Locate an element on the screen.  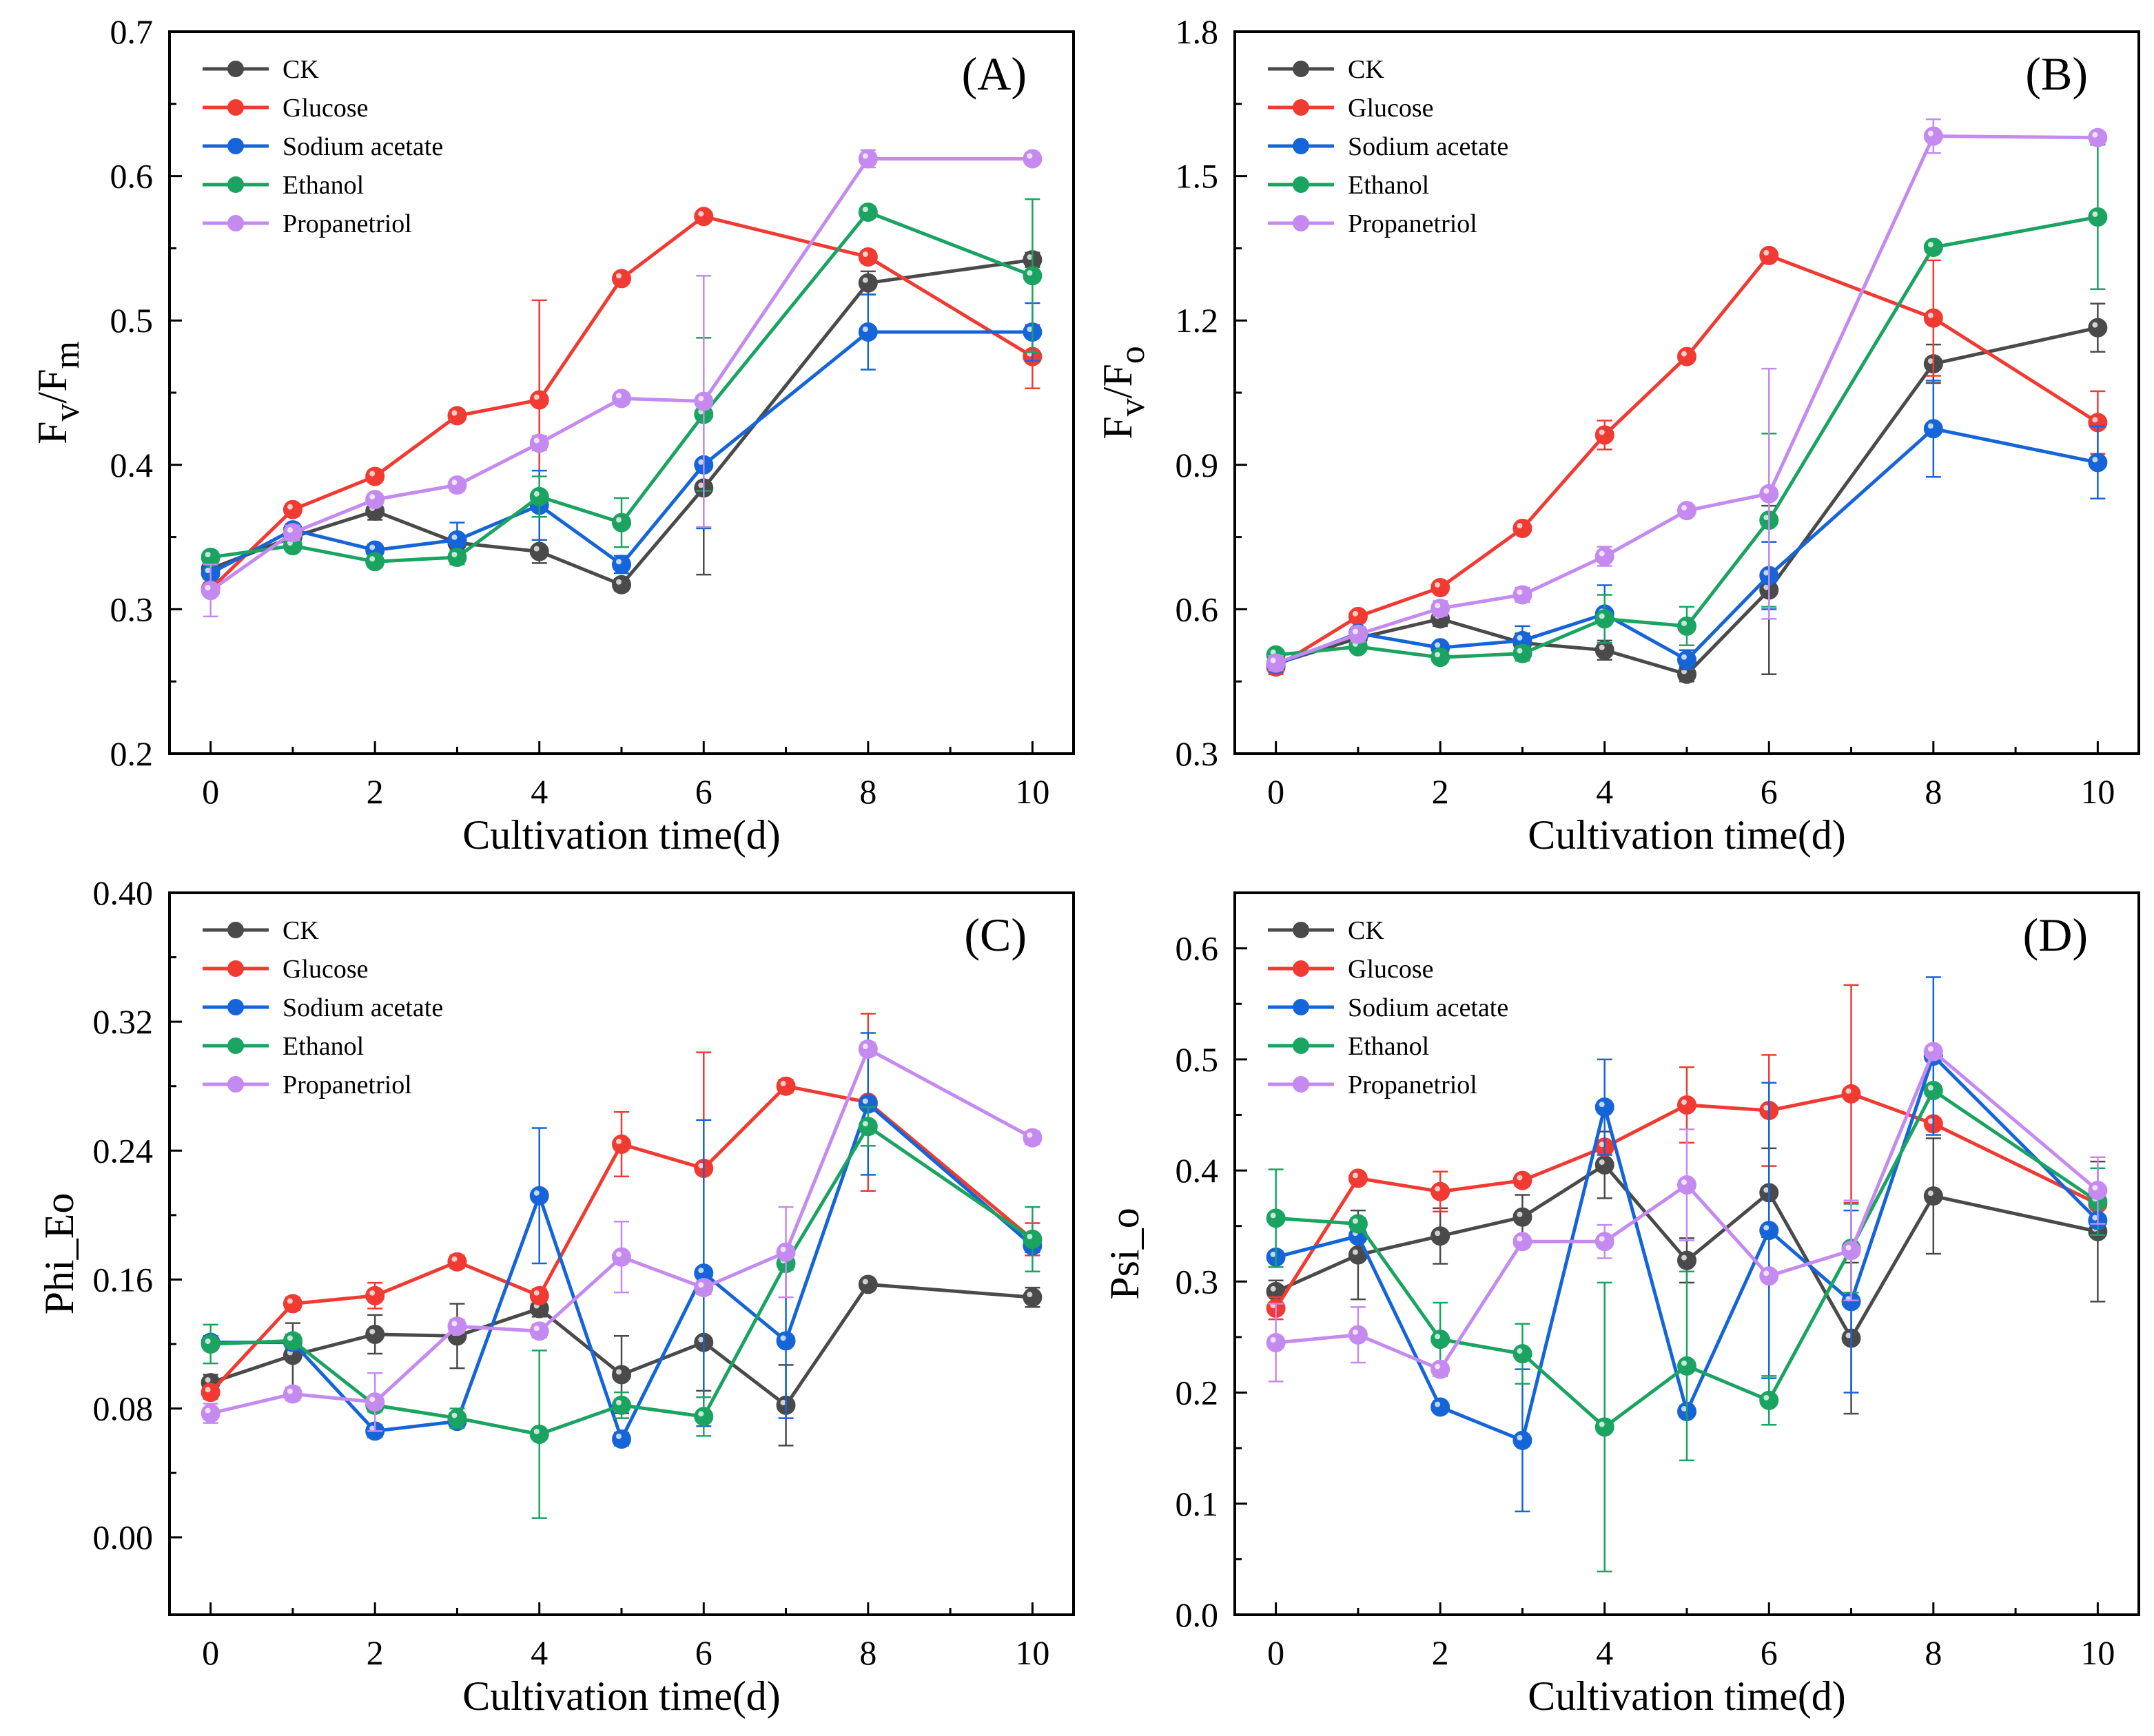
series-ethanol is located at coordinates (622, 385).